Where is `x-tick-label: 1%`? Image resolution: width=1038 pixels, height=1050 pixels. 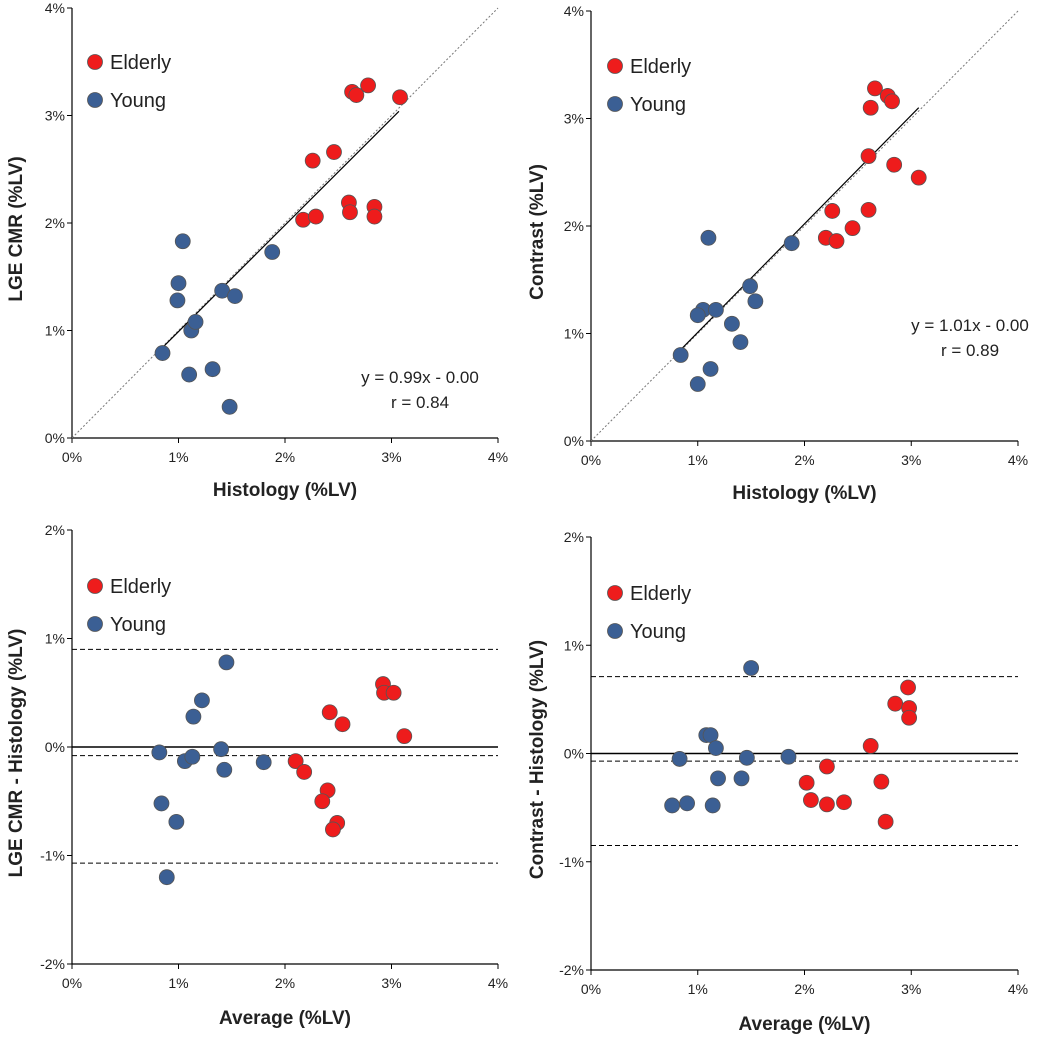 x-tick-label: 1% is located at coordinates (698, 460).